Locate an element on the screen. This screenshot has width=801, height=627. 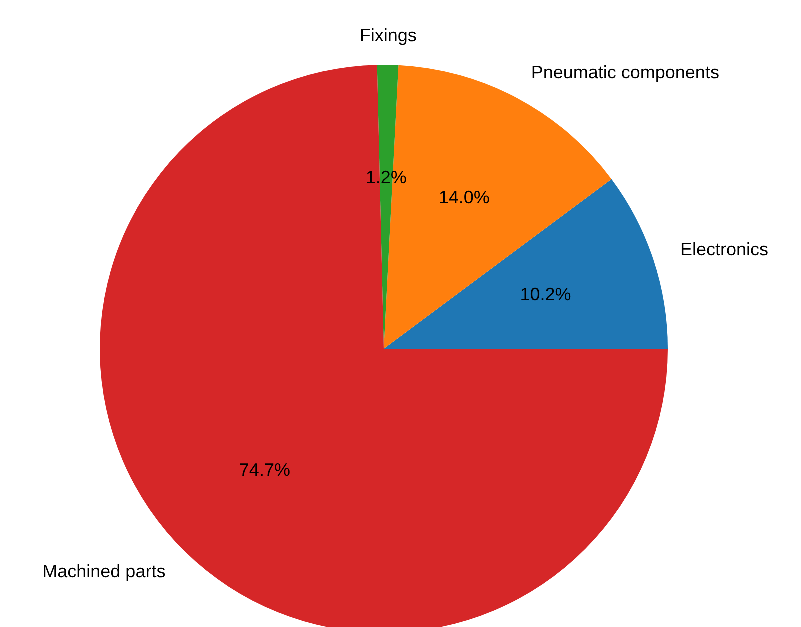
slice-label: Electronics is located at coordinates (724, 250).